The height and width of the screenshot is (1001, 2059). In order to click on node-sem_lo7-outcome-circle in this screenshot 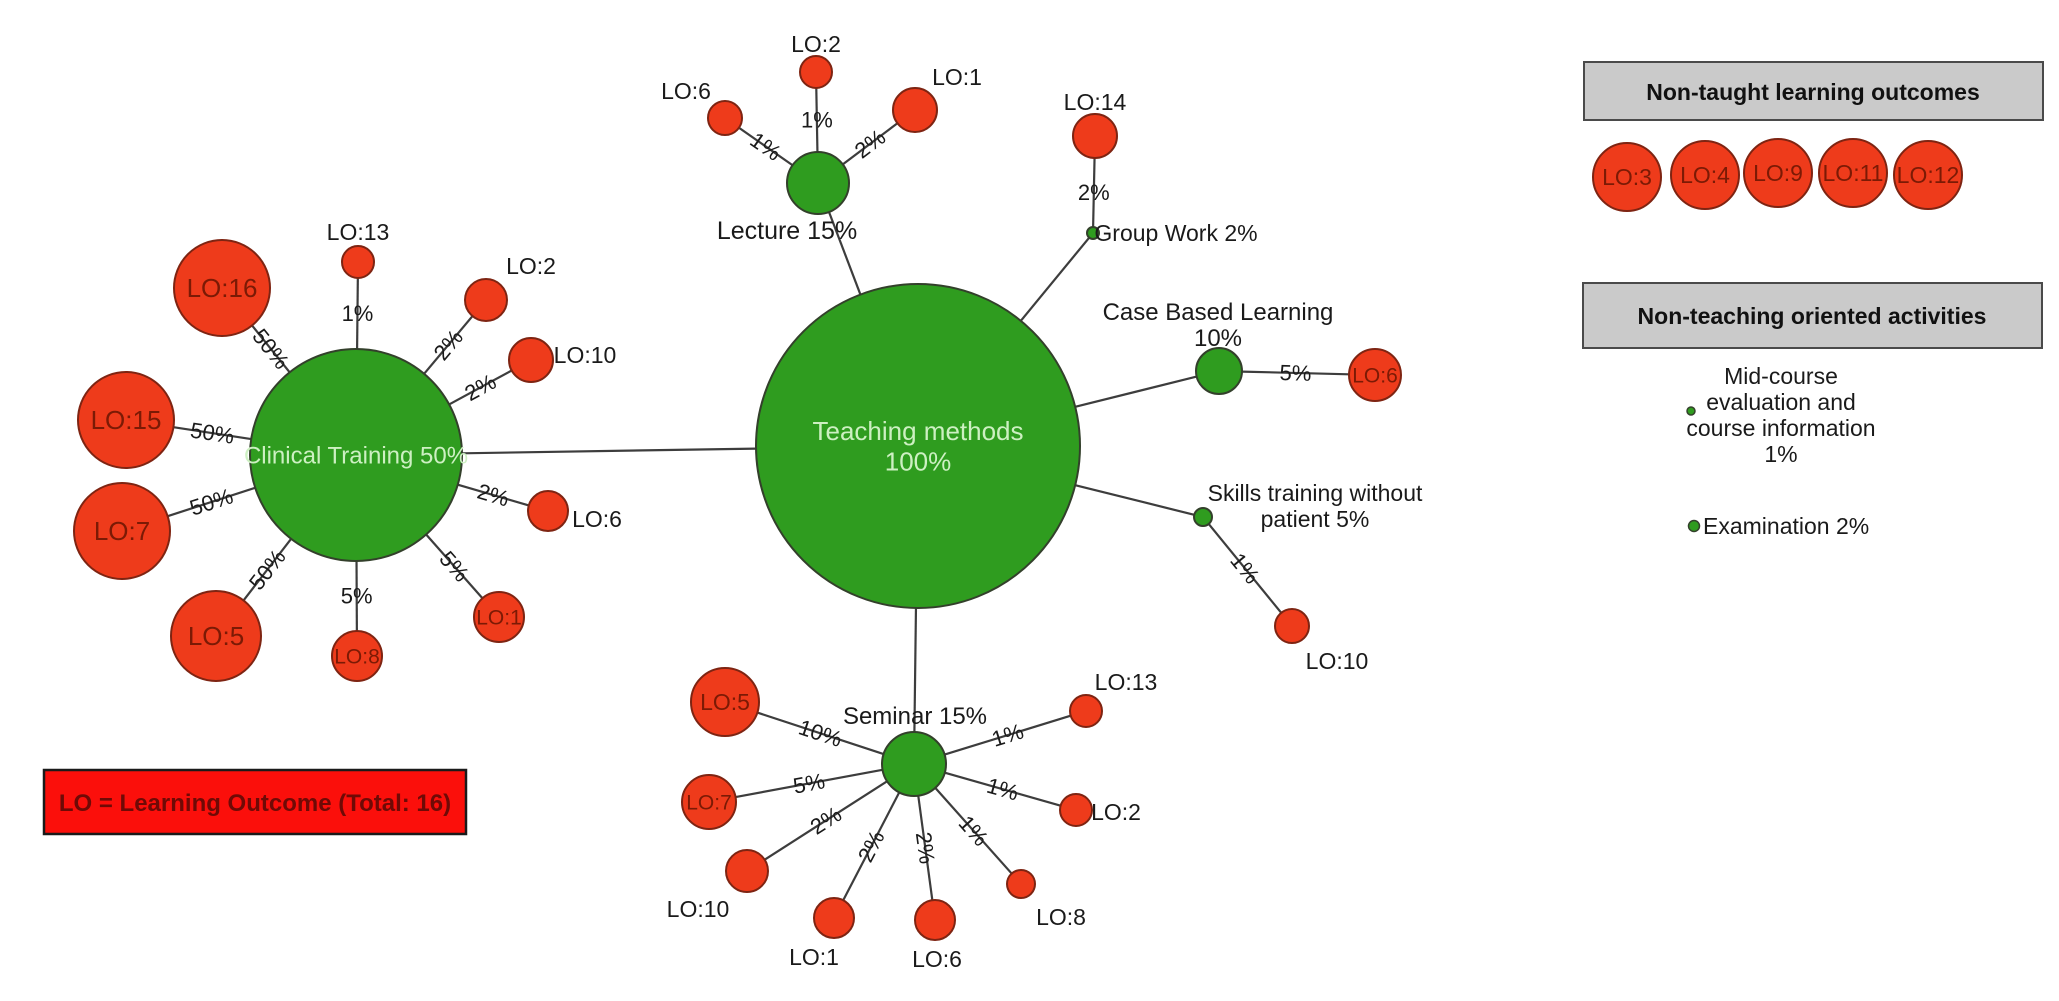, I will do `click(709, 802)`.